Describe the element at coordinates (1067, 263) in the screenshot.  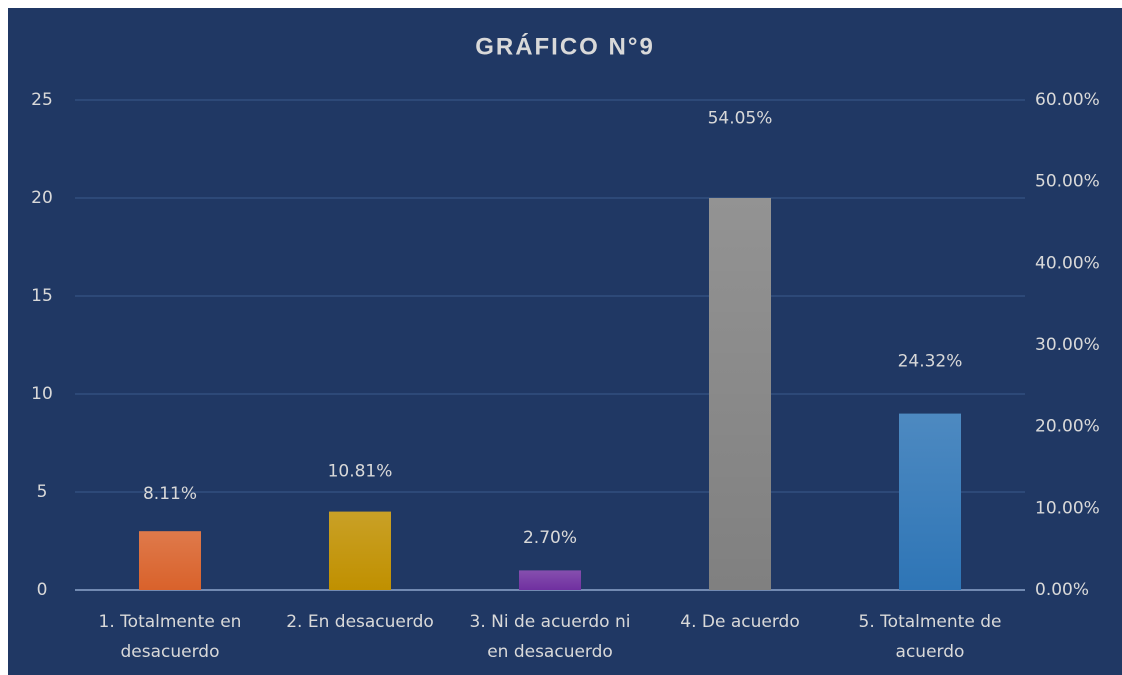
I see `y2-tick-label: 40.00%` at that location.